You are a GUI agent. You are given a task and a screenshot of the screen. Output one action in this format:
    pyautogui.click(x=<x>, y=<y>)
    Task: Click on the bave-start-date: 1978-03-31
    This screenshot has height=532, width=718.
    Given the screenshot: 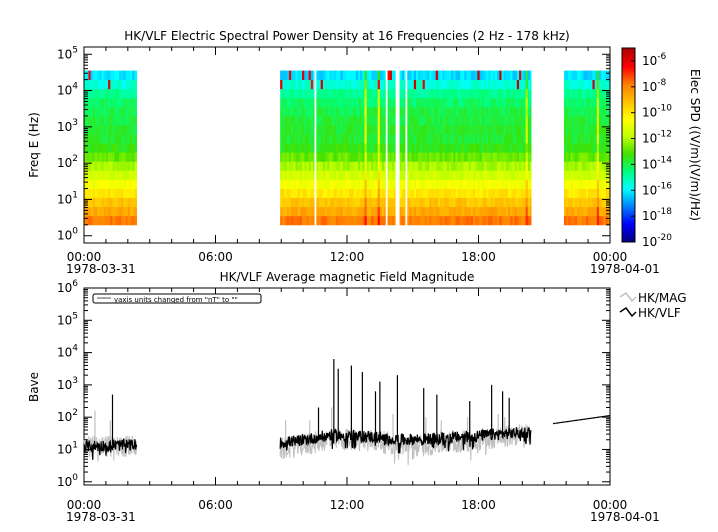 What is the action you would take?
    pyautogui.click(x=101, y=517)
    